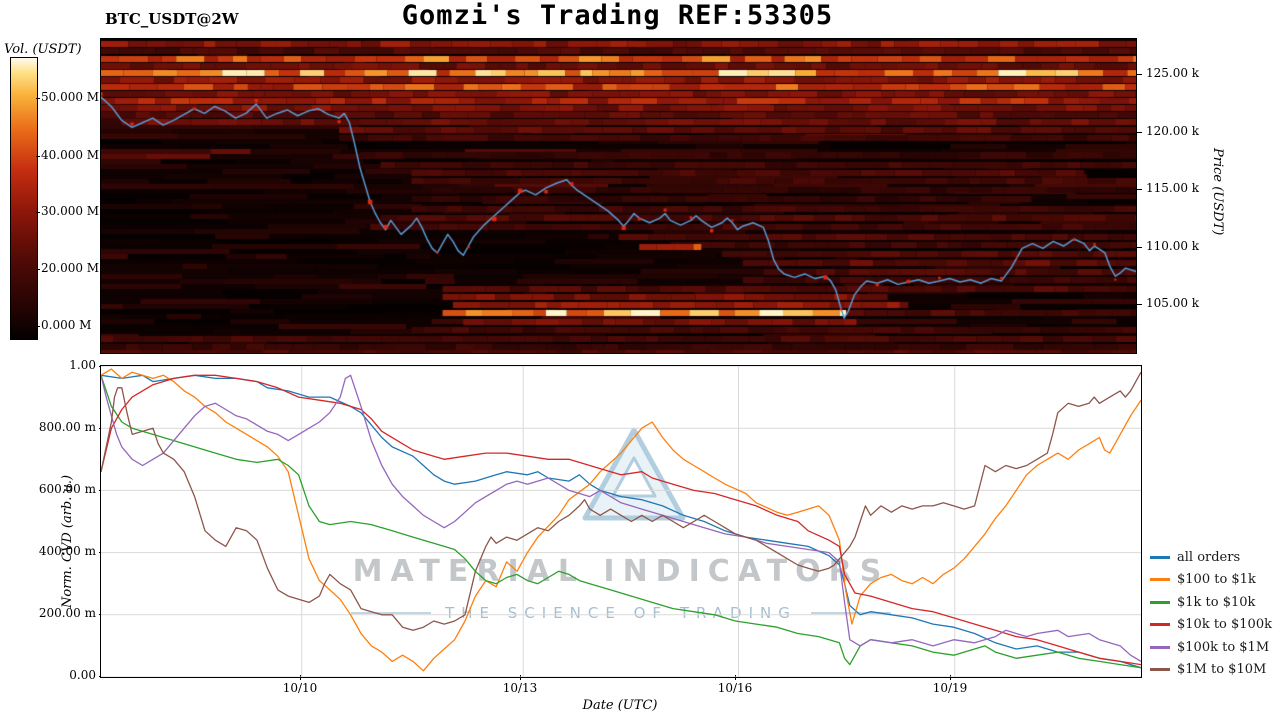 The width and height of the screenshot is (1280, 720). What do you see at coordinates (1168, 246) in the screenshot?
I see `price-tick: 110.00 k` at bounding box center [1168, 246].